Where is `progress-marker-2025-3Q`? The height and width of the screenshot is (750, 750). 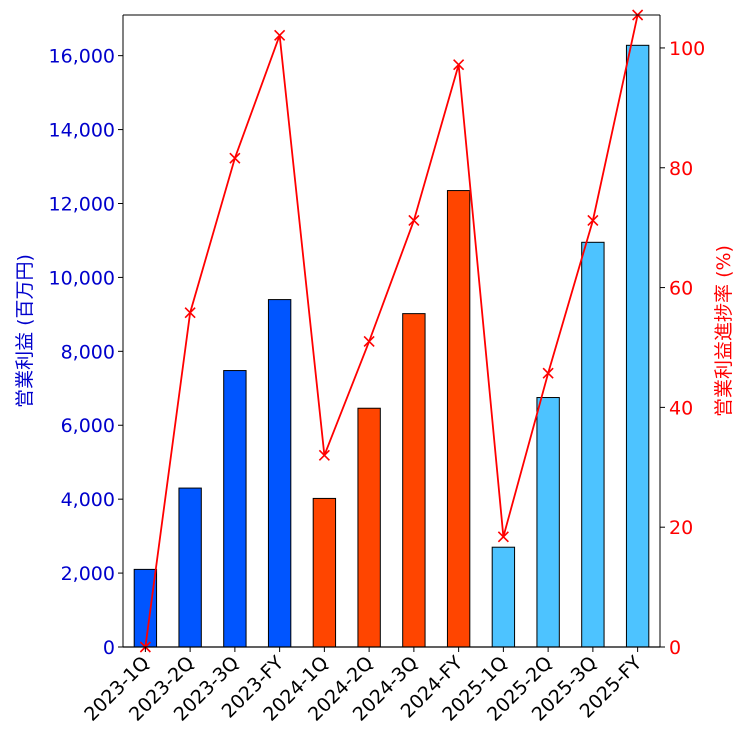
progress-marker-2025-3Q is located at coordinates (593, 220).